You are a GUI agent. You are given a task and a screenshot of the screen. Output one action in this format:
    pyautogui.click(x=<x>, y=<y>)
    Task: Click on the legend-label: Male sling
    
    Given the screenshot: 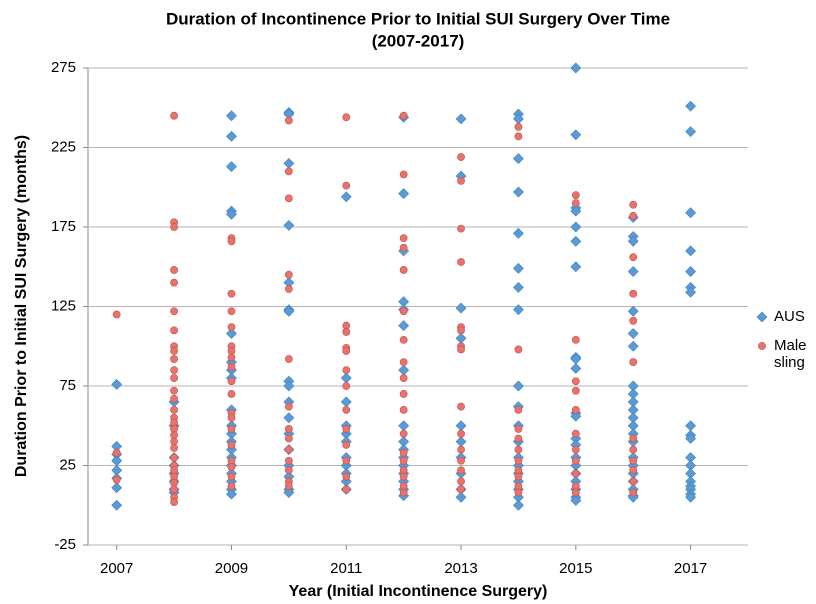 What is the action you would take?
    pyautogui.click(x=790, y=354)
    